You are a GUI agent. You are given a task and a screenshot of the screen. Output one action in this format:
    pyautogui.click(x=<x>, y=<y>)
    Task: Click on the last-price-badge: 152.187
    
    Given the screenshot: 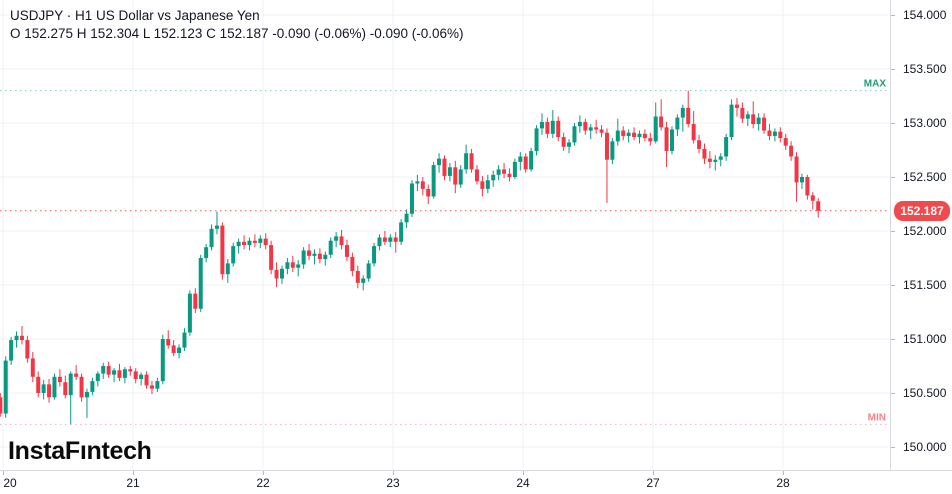 What is the action you would take?
    pyautogui.click(x=922, y=210)
    